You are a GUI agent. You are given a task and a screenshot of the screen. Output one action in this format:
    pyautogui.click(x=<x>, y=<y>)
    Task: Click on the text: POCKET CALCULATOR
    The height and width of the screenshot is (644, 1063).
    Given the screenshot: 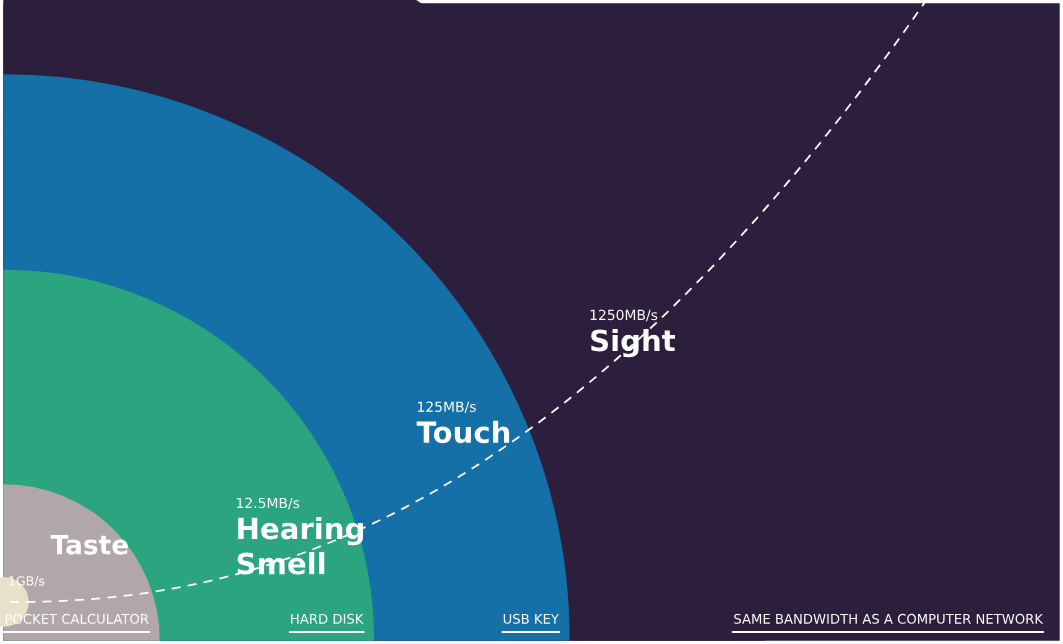 What is the action you would take?
    pyautogui.click(x=77, y=618)
    